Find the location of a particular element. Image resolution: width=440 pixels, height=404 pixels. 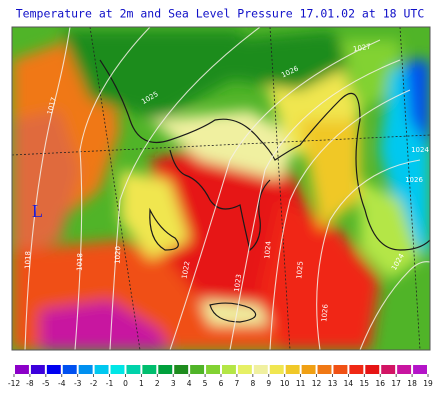

legend-tick-label: 13 is located at coordinates (333, 383).